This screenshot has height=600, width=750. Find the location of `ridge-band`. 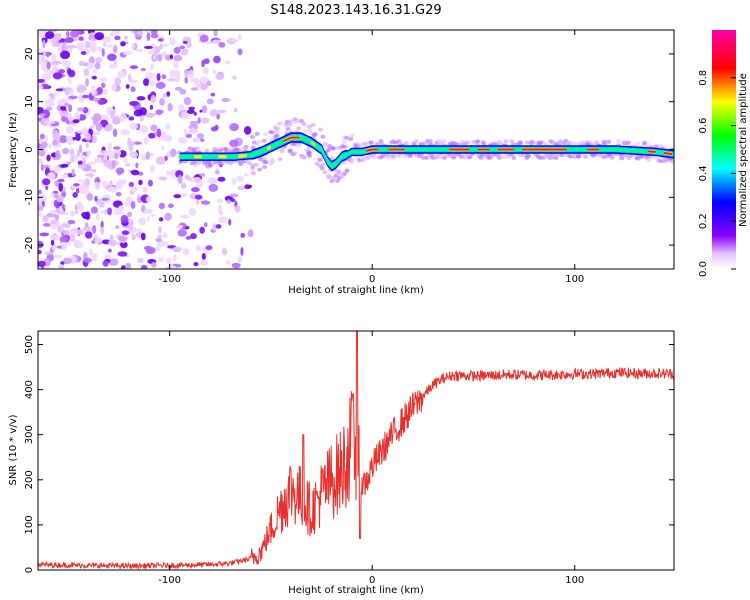

ridge-band is located at coordinates (426, 152).